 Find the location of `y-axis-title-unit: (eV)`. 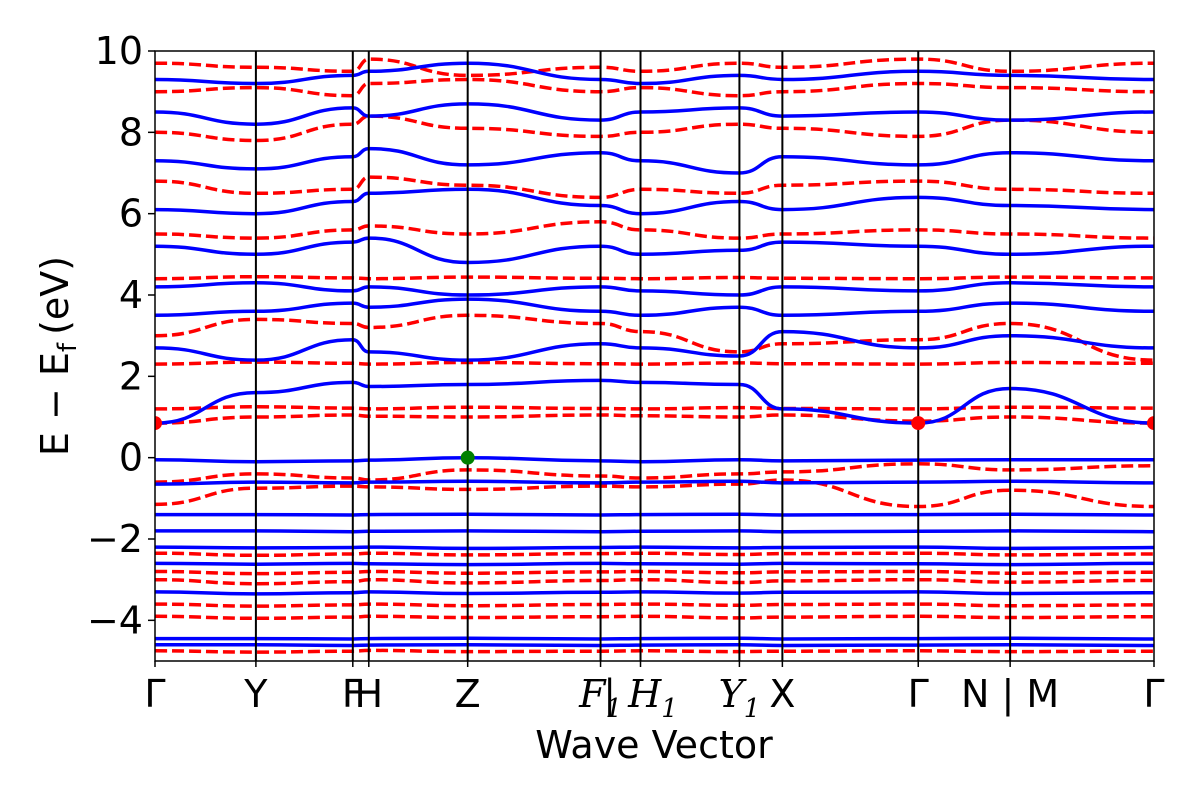

y-axis-title-unit: (eV) is located at coordinates (55, 295).